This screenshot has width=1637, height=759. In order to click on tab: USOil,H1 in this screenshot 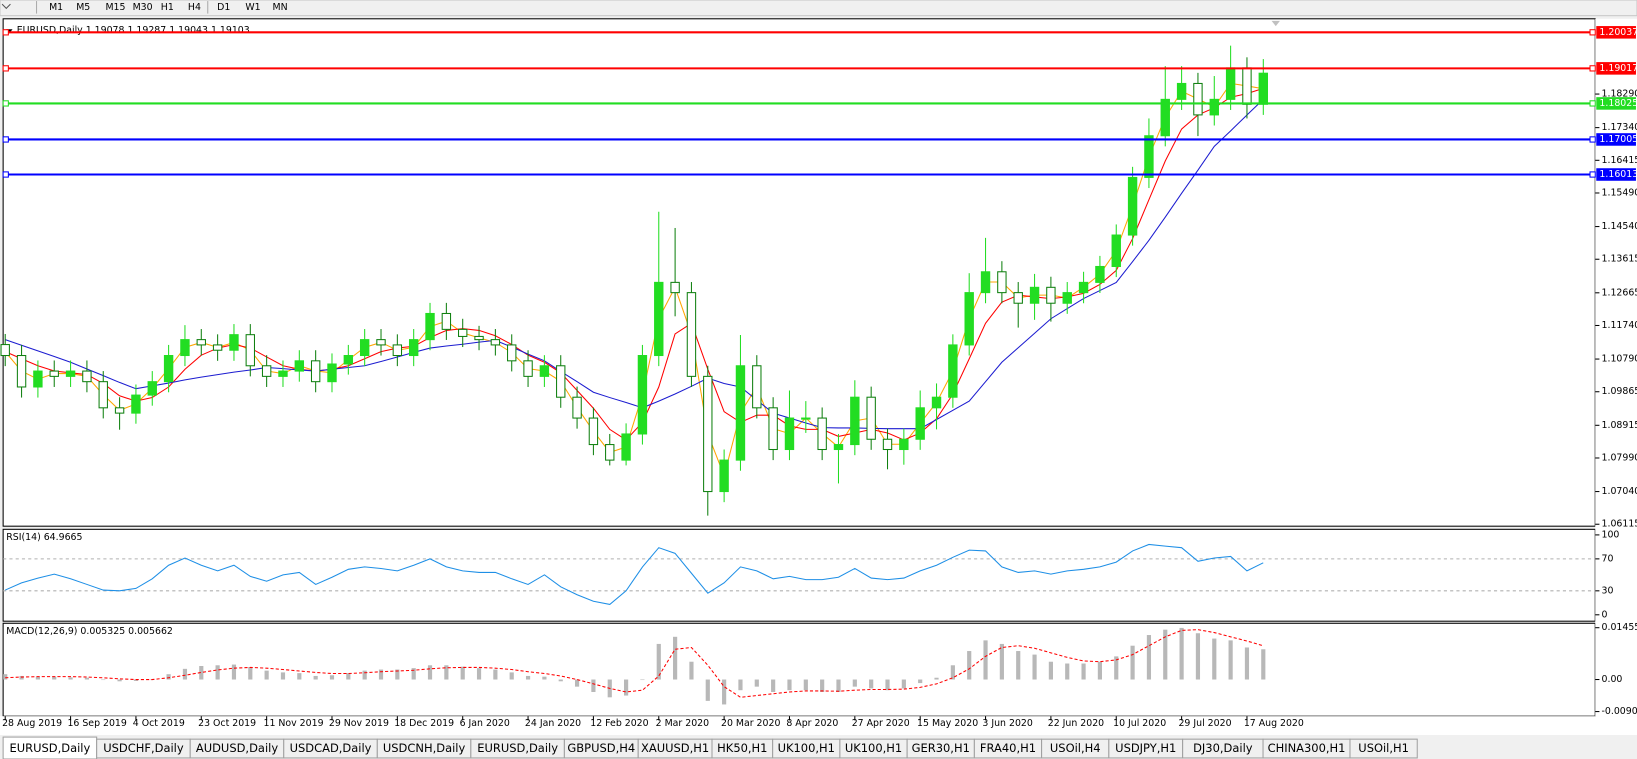, I will do `click(1383, 748)`.